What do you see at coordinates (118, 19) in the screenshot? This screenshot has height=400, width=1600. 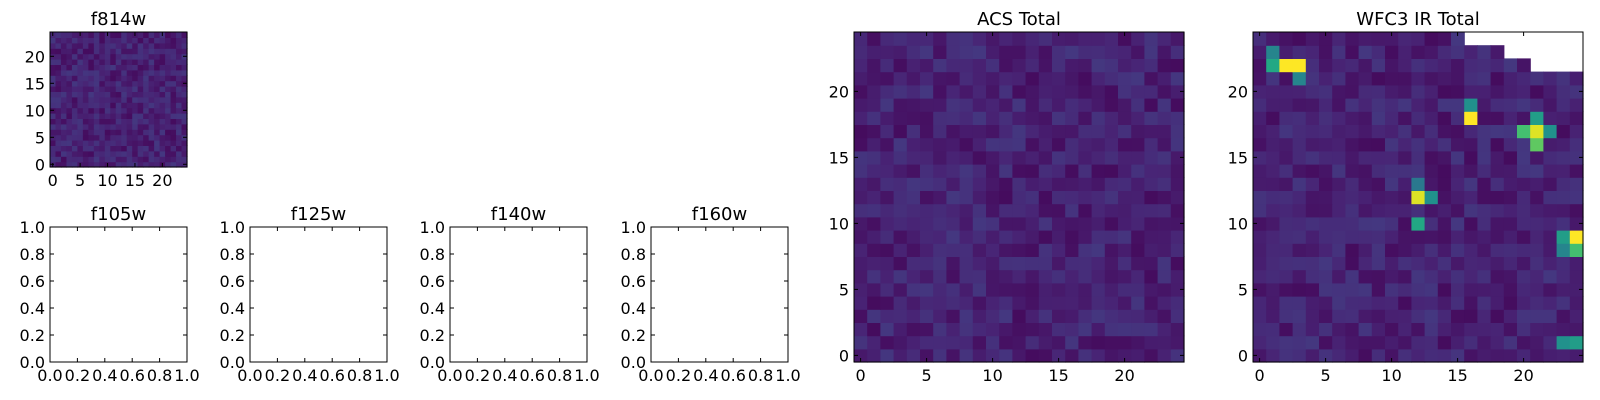 I see `panel-title: f814w` at bounding box center [118, 19].